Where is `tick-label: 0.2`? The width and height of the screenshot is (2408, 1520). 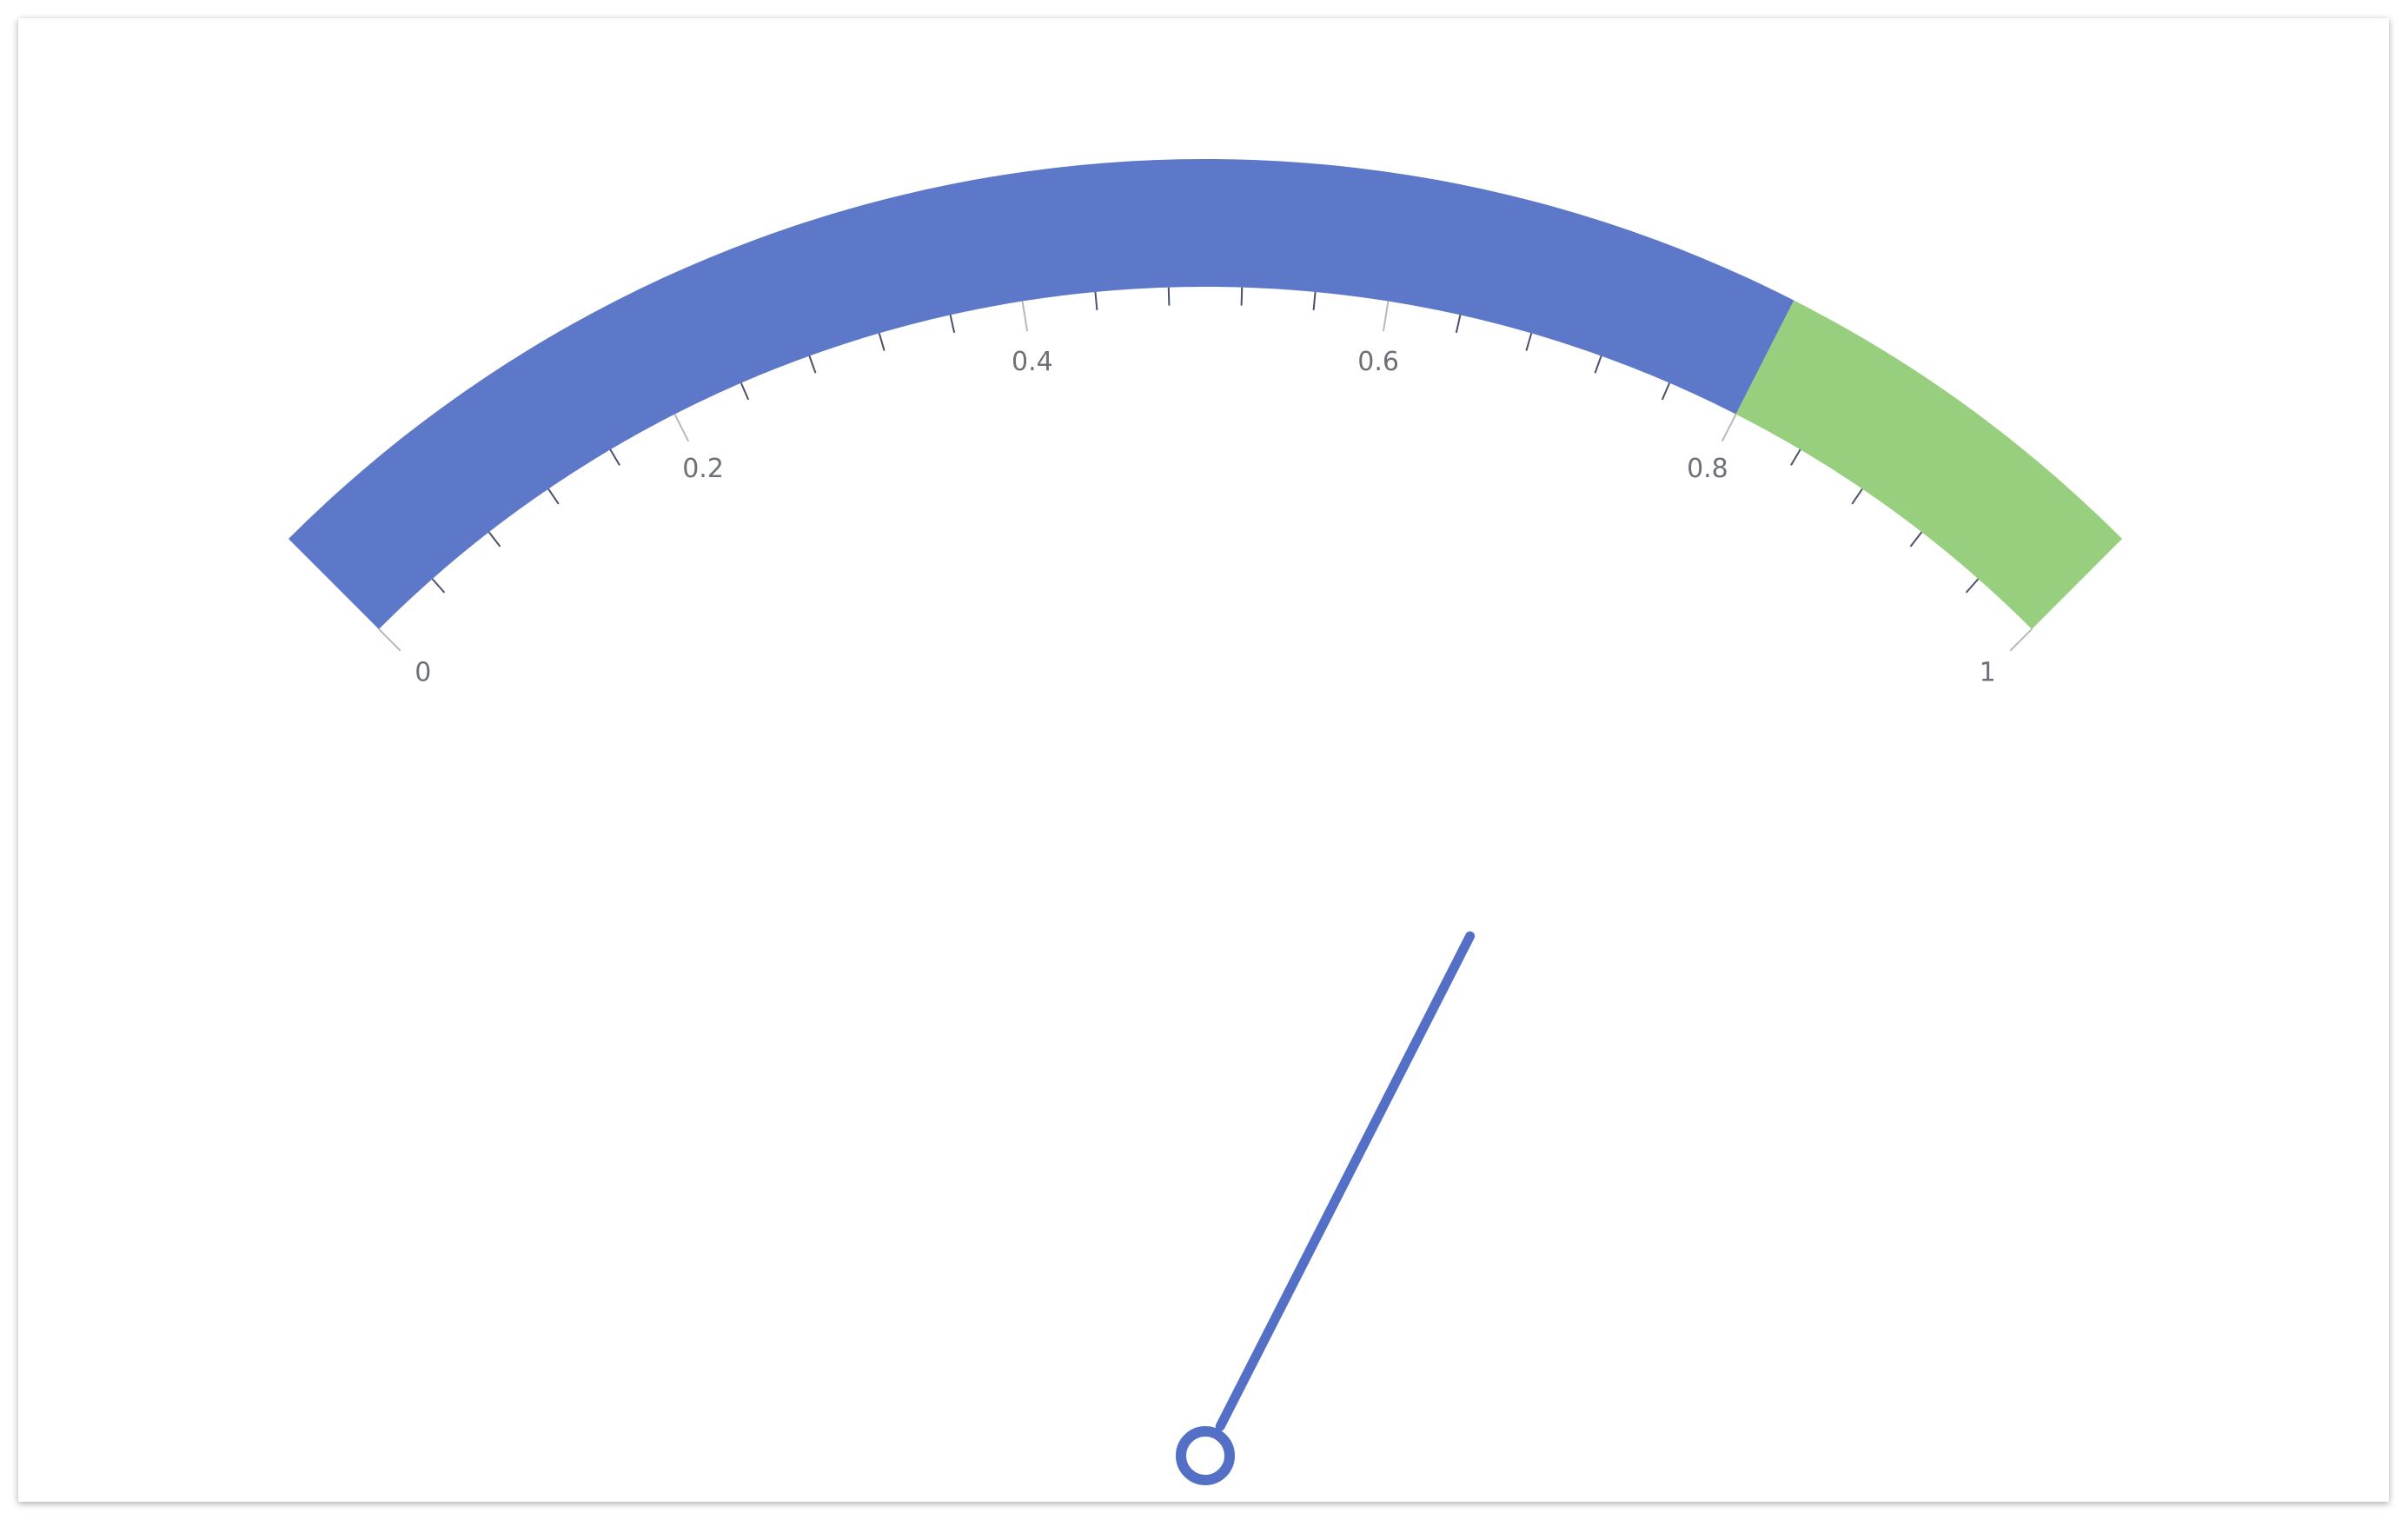
tick-label: 0.2 is located at coordinates (703, 469).